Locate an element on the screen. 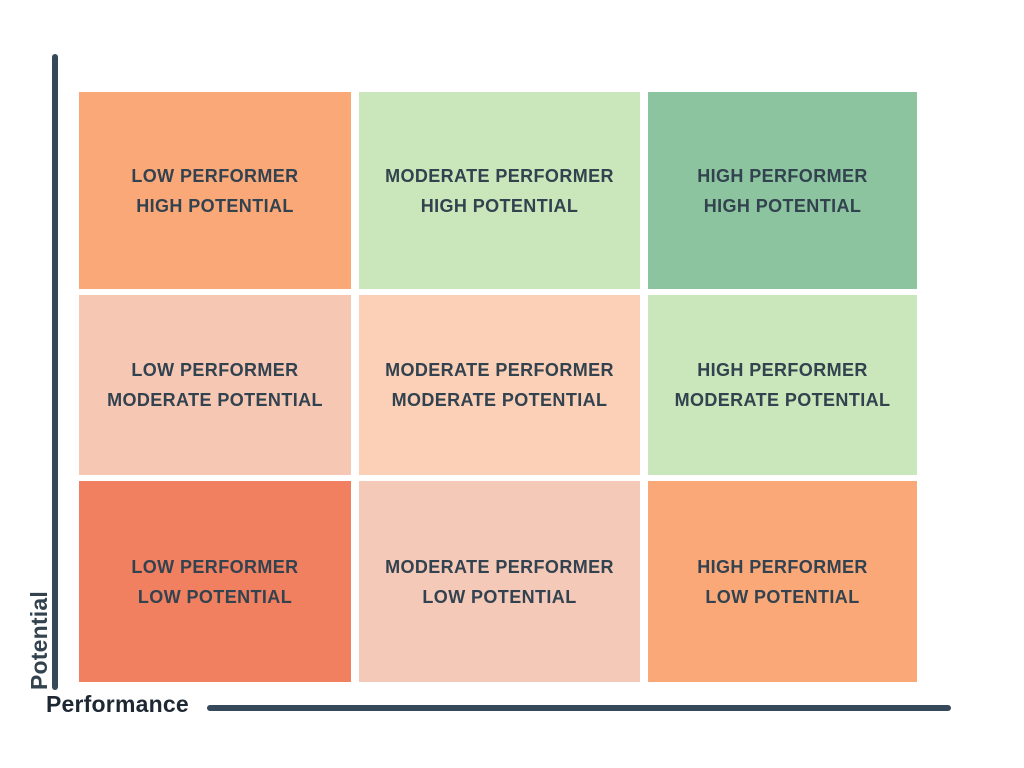 The image size is (1024, 768). cell-high-performer-moderate-potential: HIGH PERFORMER MODERATE POTENTIAL is located at coordinates (782, 385).